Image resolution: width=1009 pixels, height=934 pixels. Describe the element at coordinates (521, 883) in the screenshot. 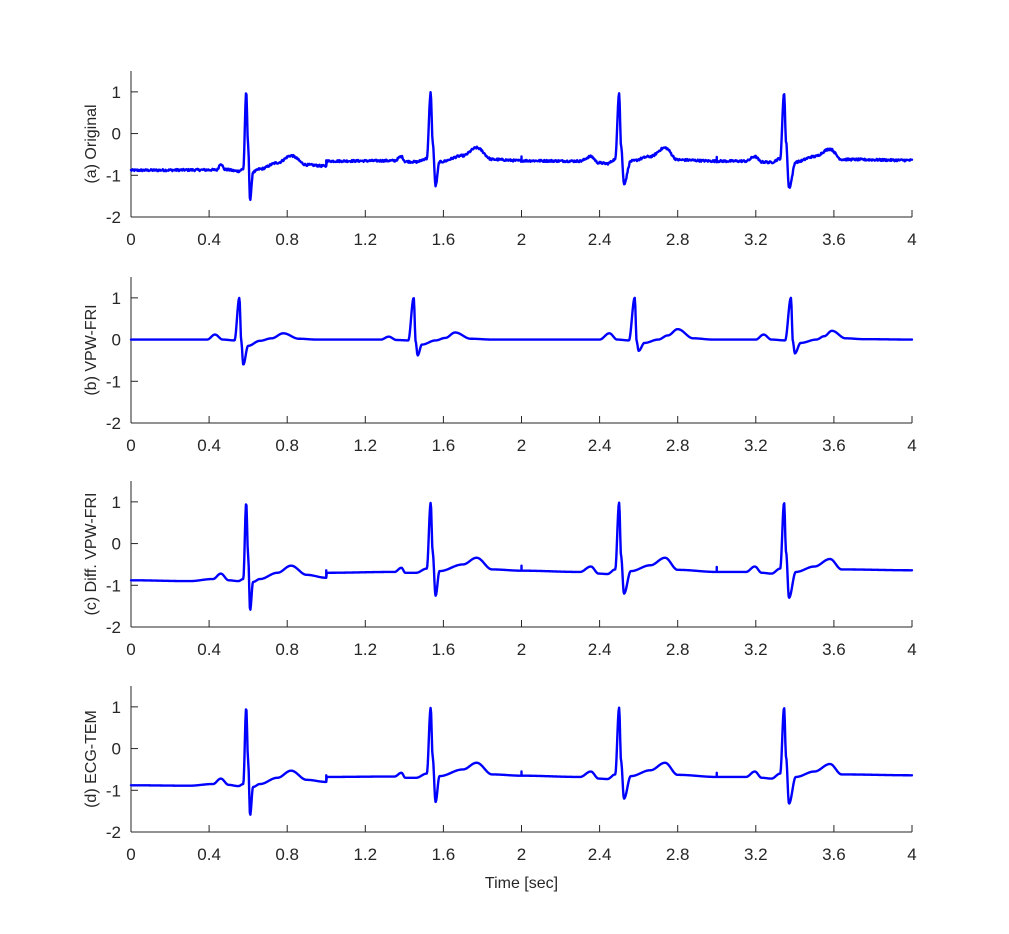

I see `x-axis-label: Time [sec]` at that location.